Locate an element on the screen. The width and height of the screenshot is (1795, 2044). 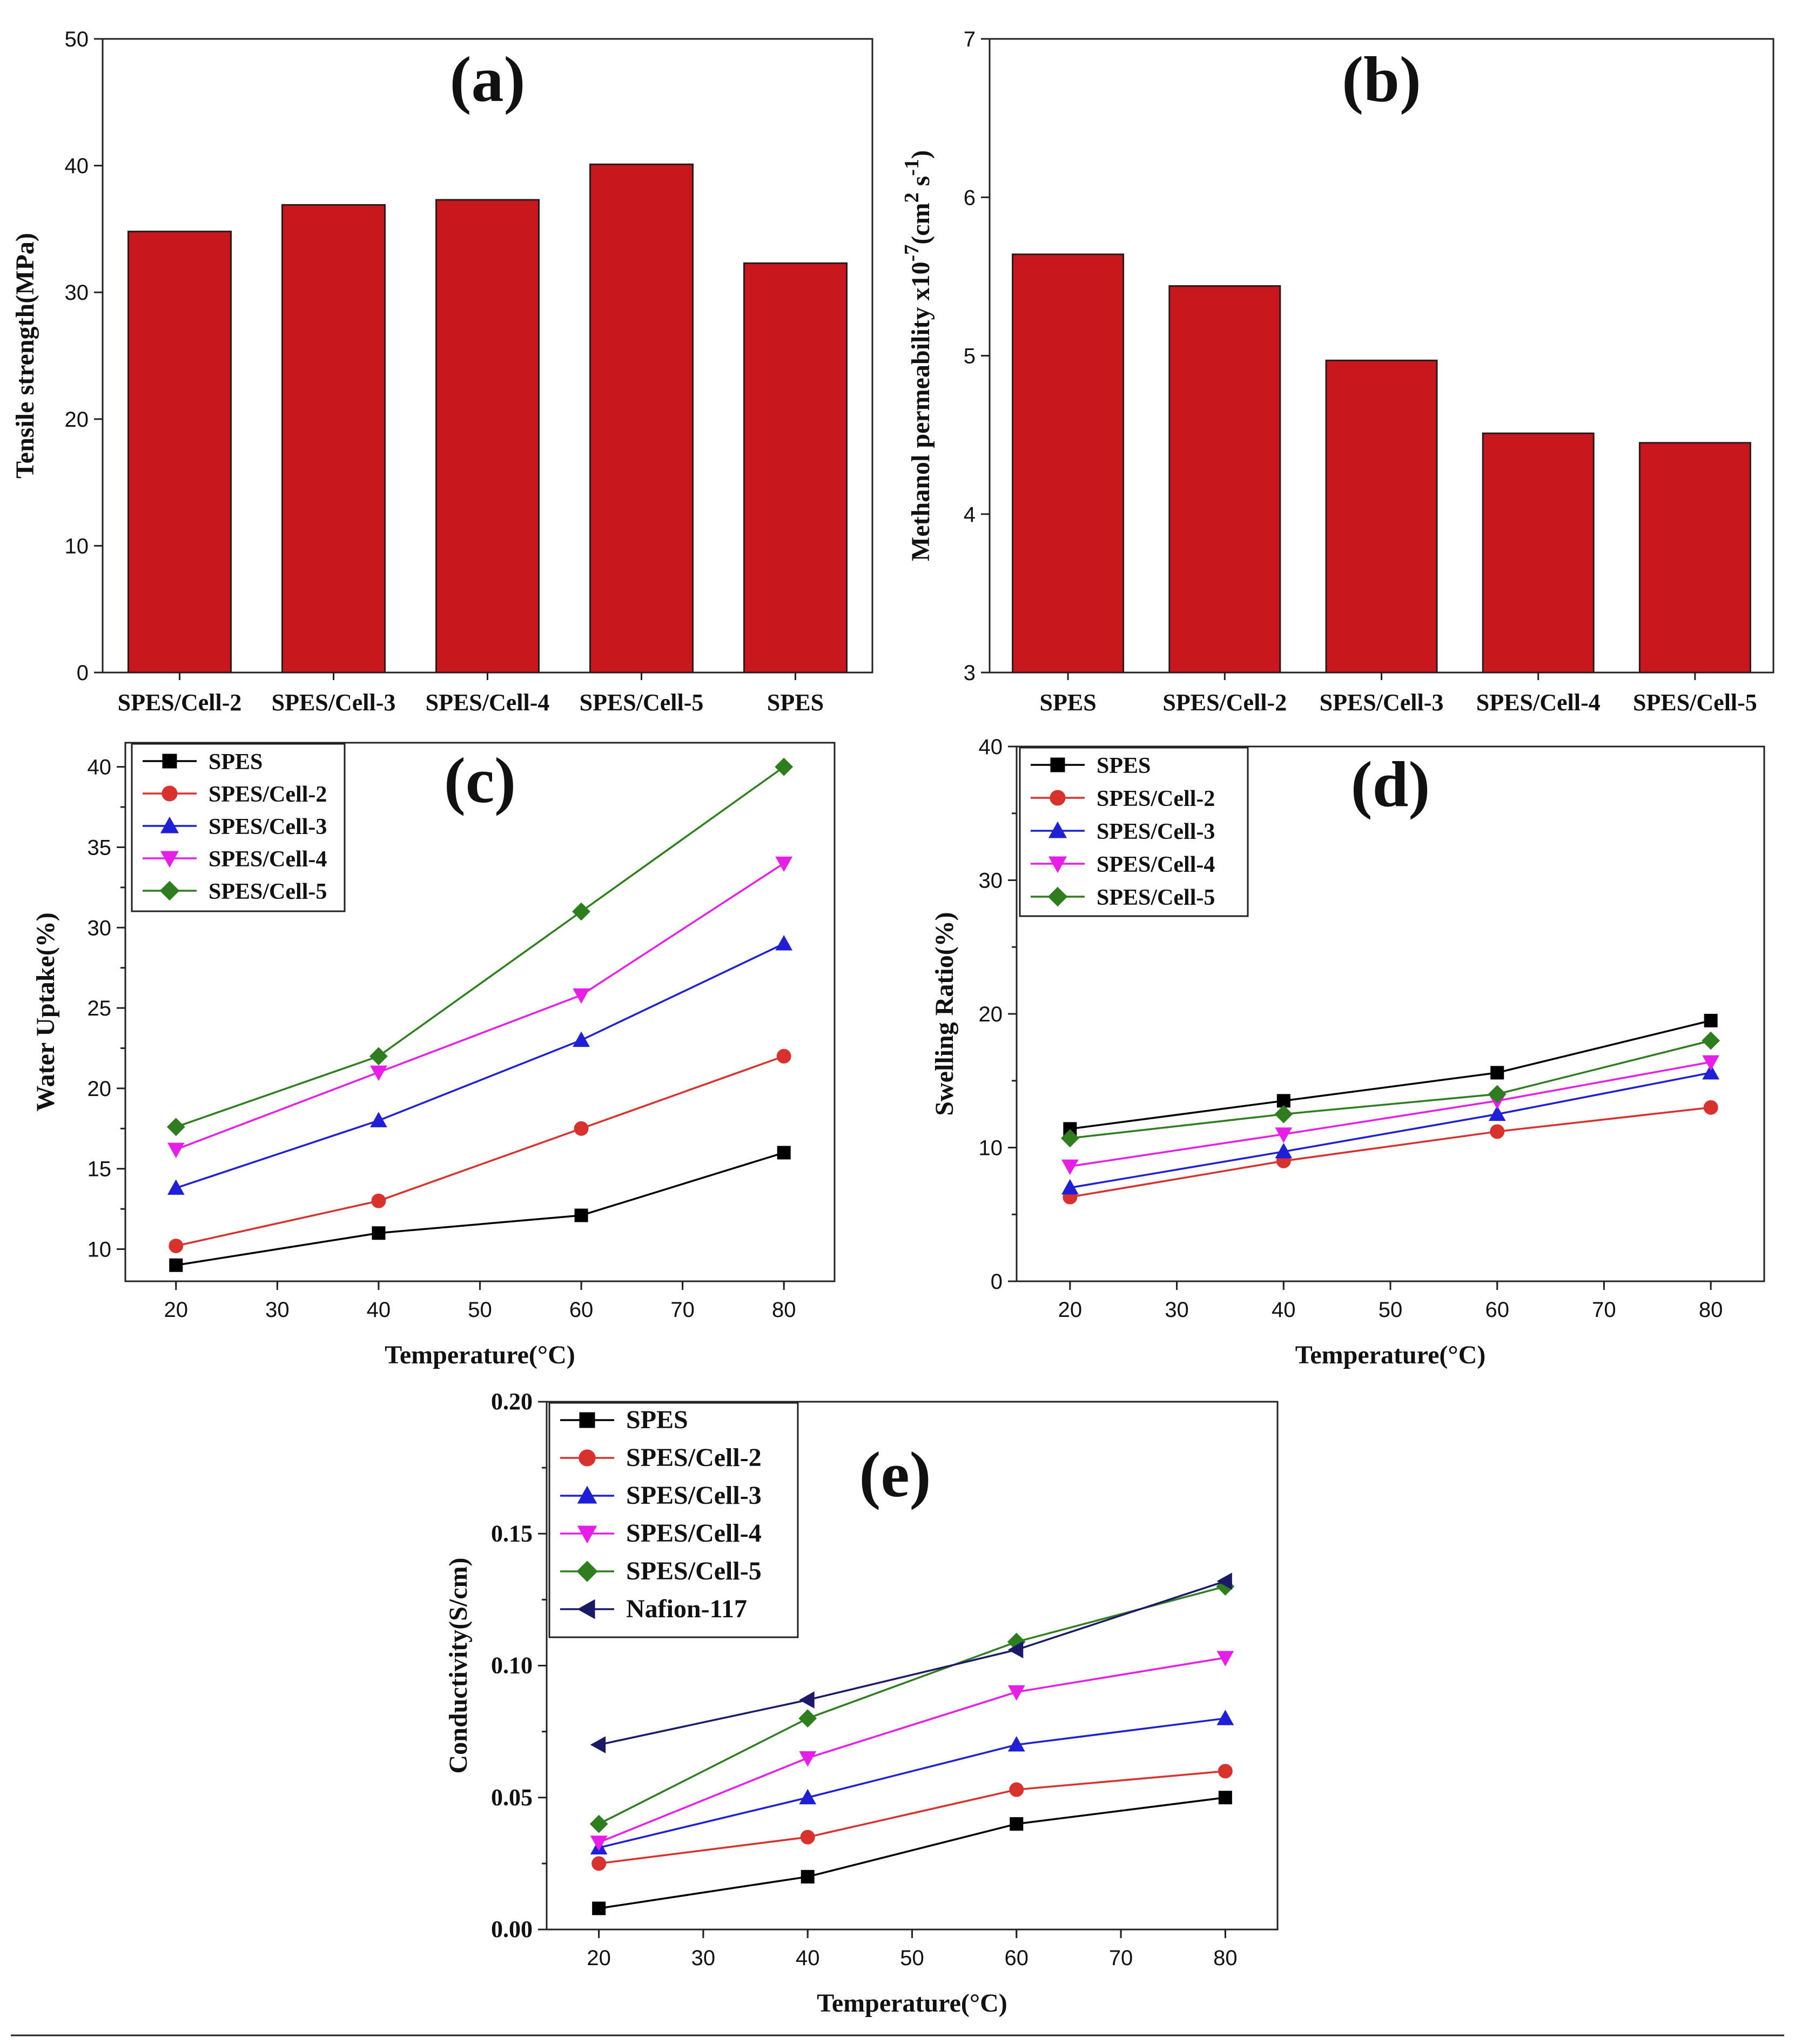
panel-c-xtick-label: 30 is located at coordinates (277, 1310).